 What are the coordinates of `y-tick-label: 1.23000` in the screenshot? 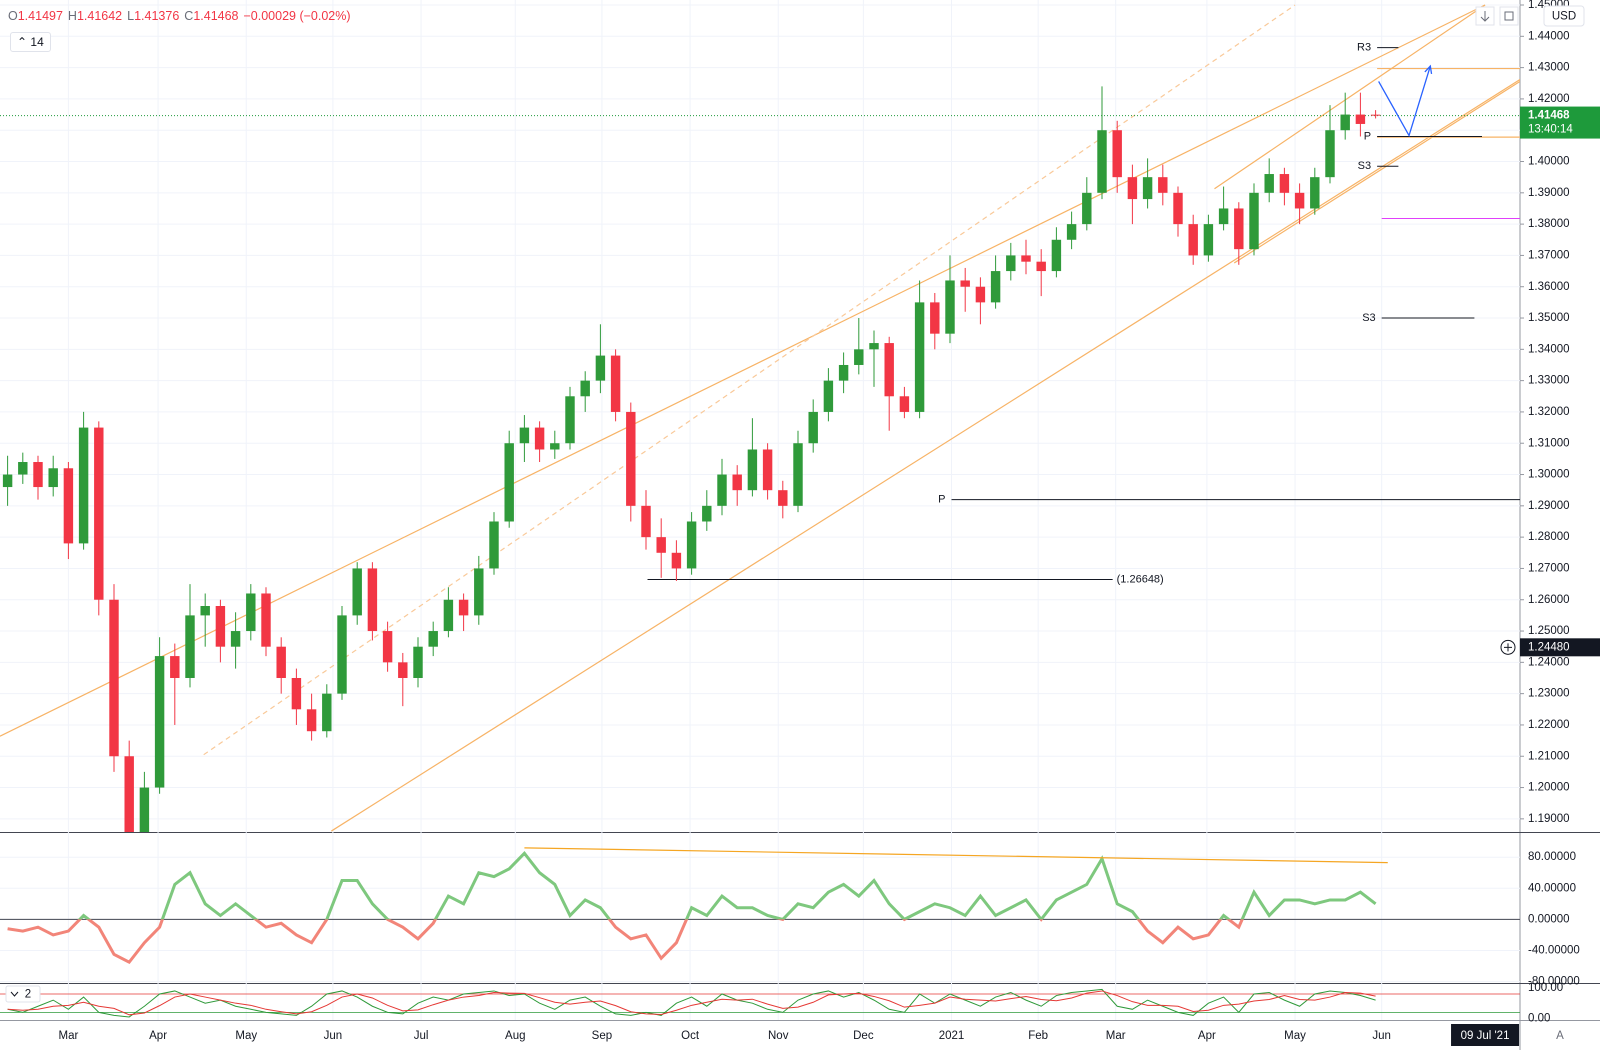 It's located at (1549, 694).